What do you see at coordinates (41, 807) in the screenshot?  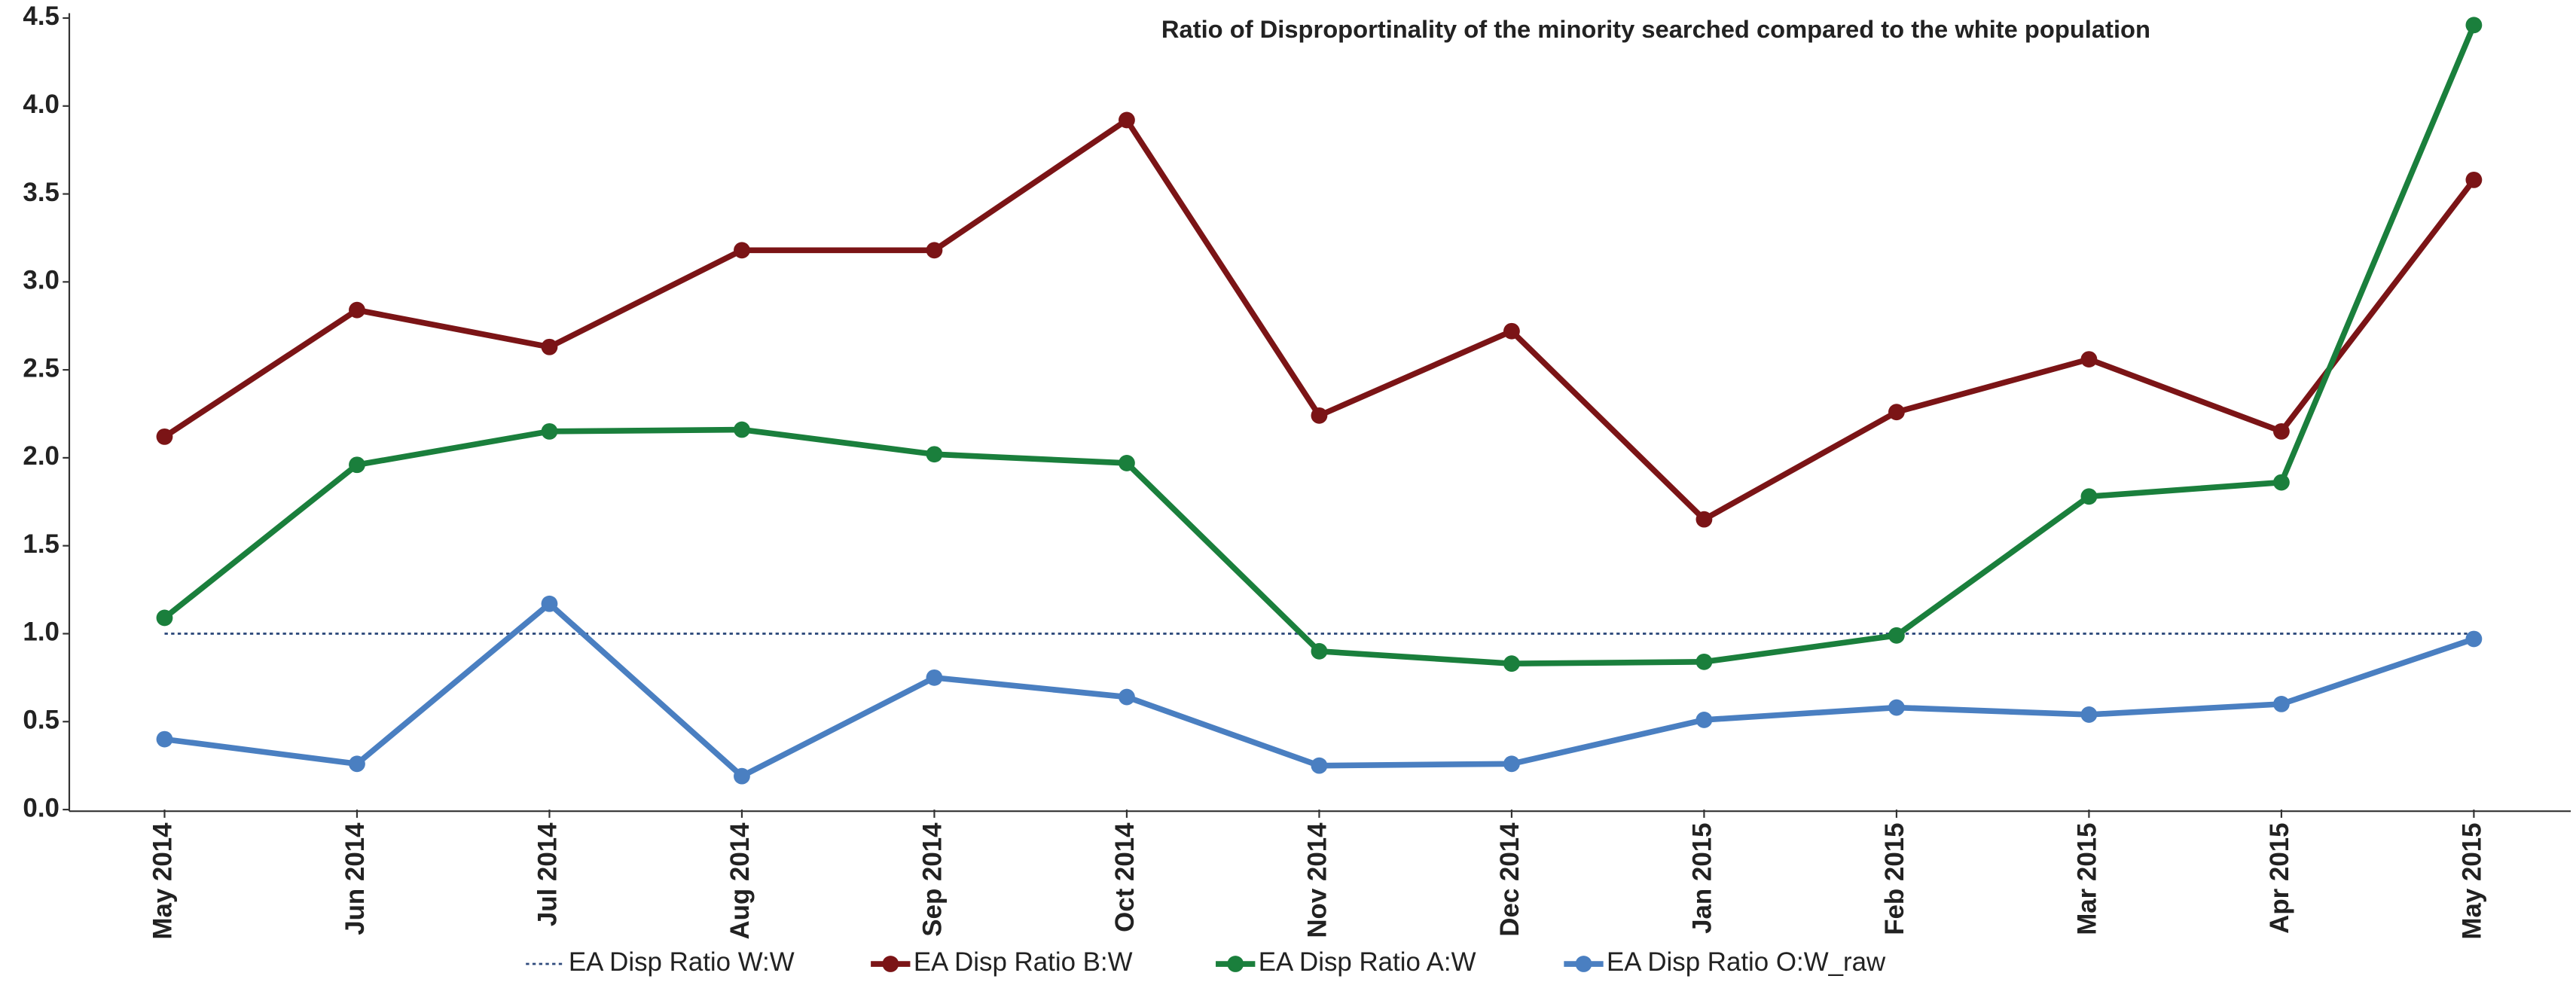 I see `y-tick-label: 0.0` at bounding box center [41, 807].